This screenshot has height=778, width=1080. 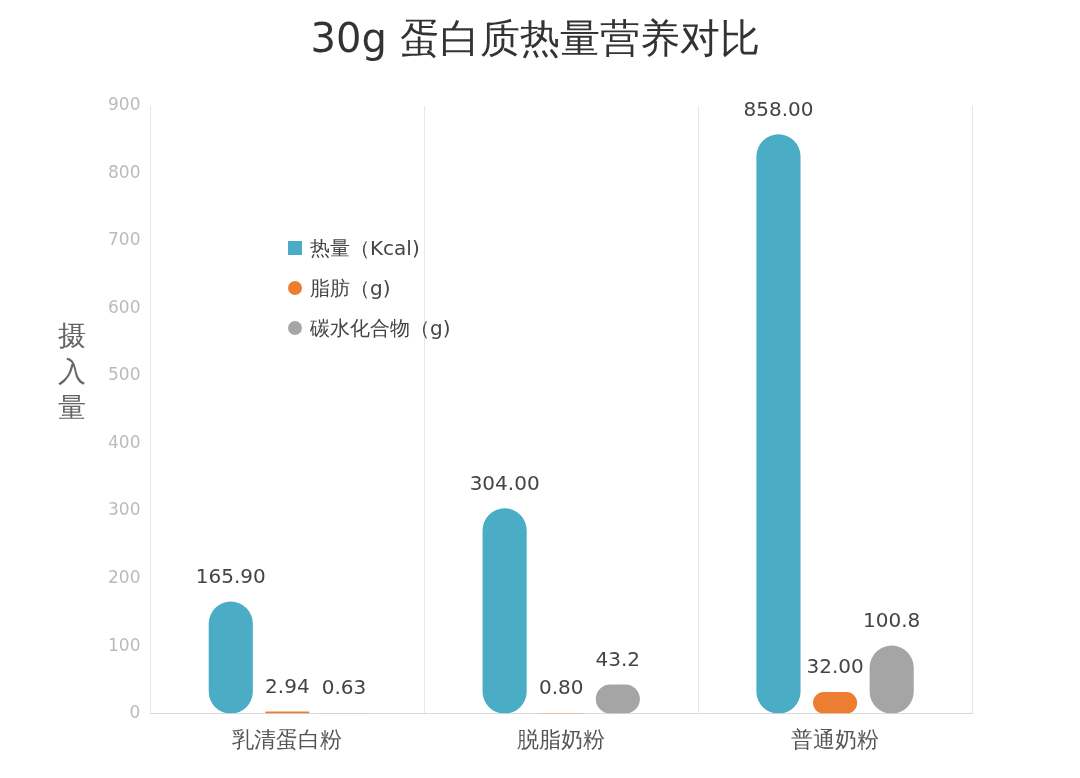 What do you see at coordinates (380, 328) in the screenshot?
I see `legend-label: 碳水化合物（g)` at bounding box center [380, 328].